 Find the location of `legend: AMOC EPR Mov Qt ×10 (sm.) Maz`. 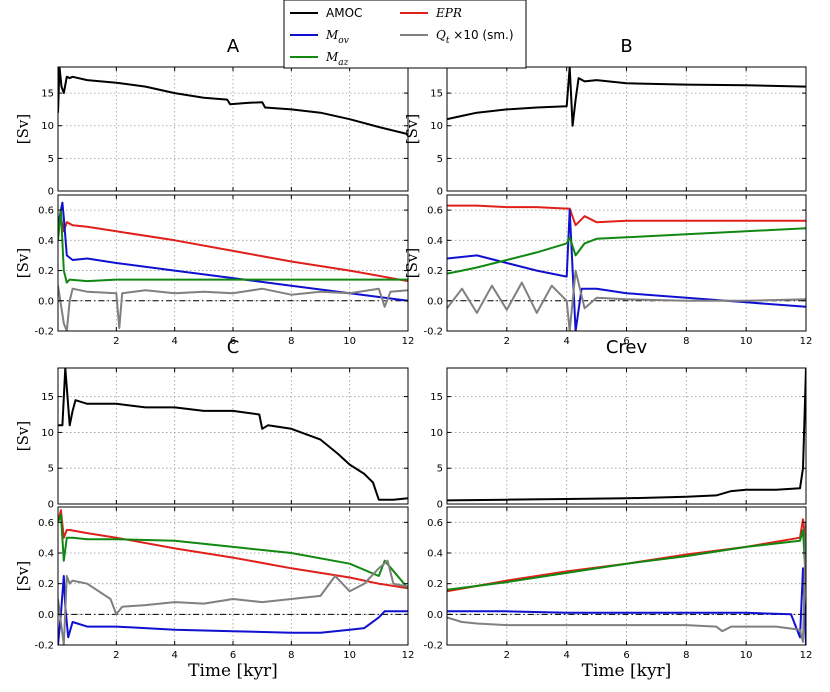

legend: AMOC EPR Mov Qt ×10 (sm.) Maz is located at coordinates (405, 34).